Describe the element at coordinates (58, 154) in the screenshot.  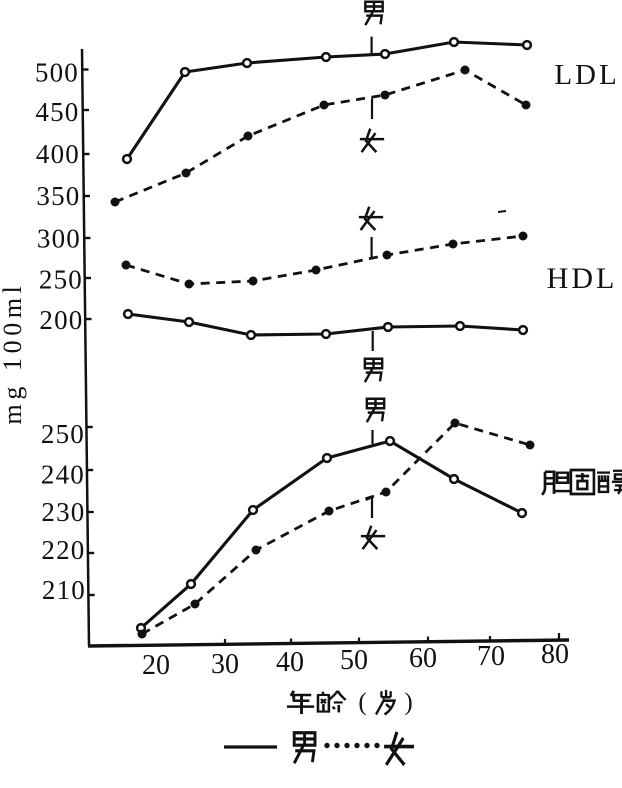
I see `svg-text: 400` at that location.